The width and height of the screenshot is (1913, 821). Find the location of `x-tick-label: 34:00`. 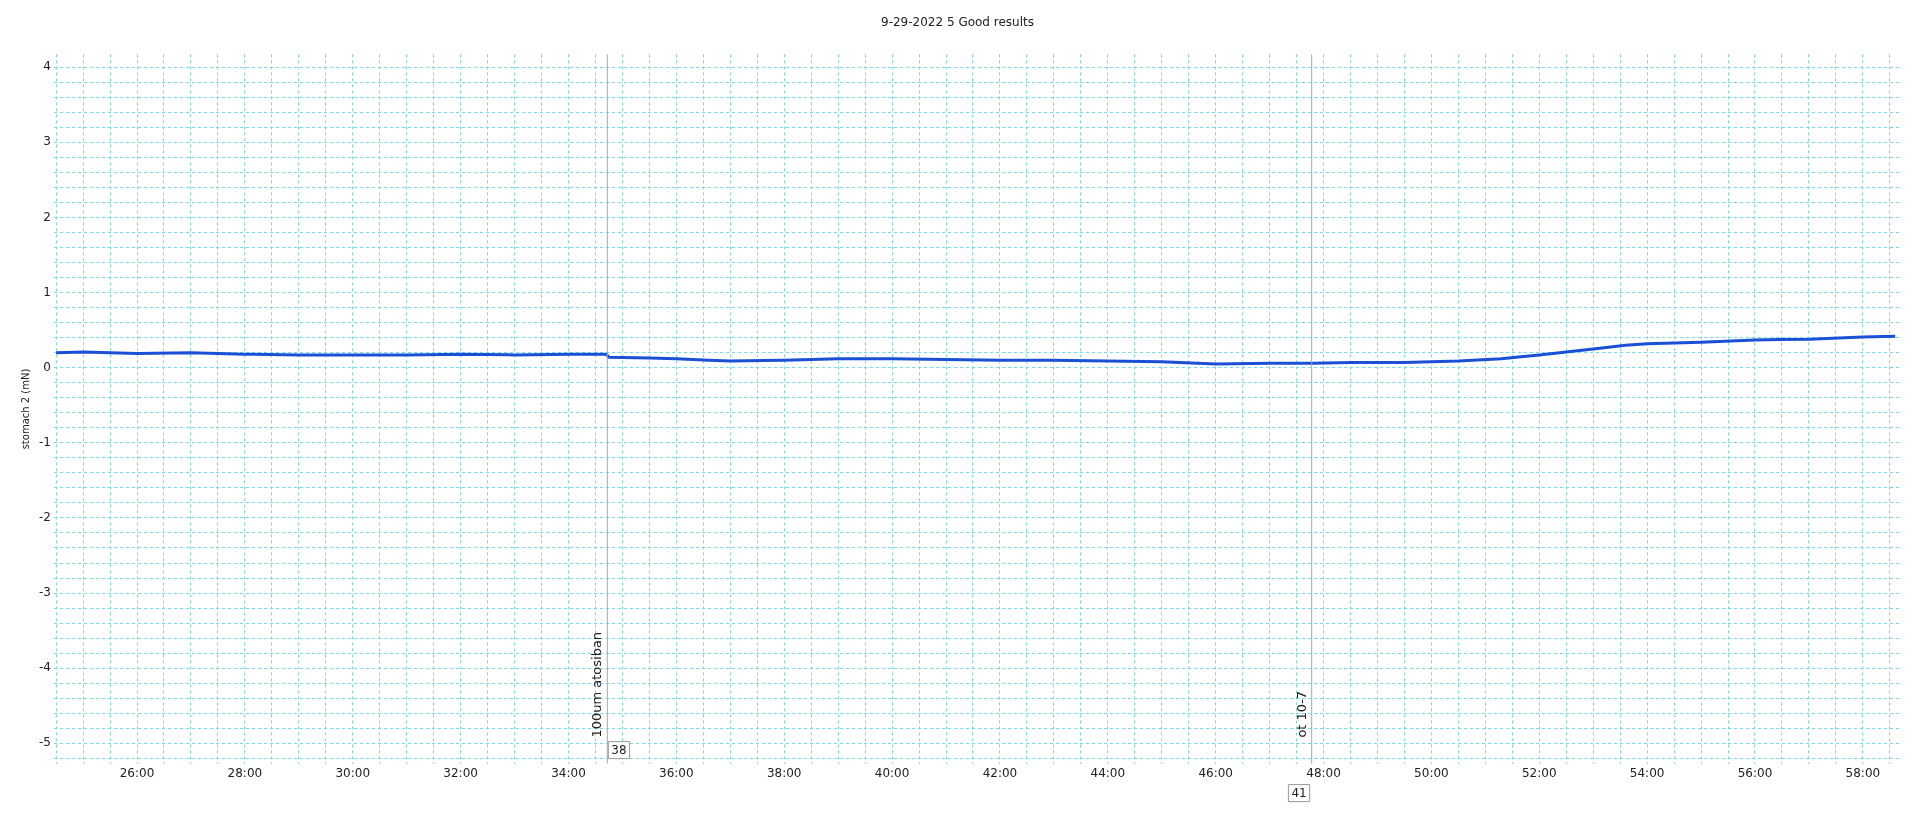

x-tick-label: 34:00 is located at coordinates (568, 772).